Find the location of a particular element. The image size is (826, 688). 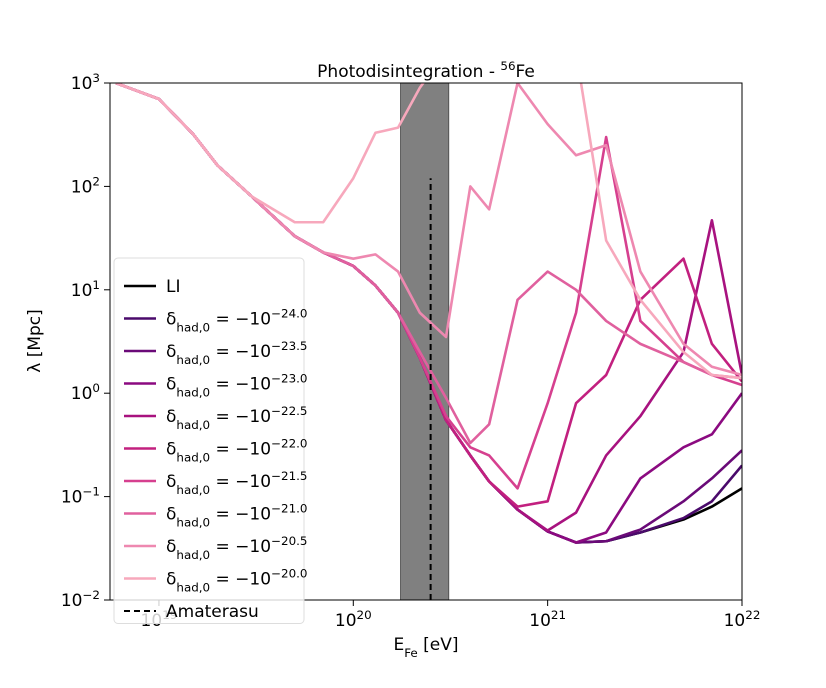

shaded-region is located at coordinates (425, 341).